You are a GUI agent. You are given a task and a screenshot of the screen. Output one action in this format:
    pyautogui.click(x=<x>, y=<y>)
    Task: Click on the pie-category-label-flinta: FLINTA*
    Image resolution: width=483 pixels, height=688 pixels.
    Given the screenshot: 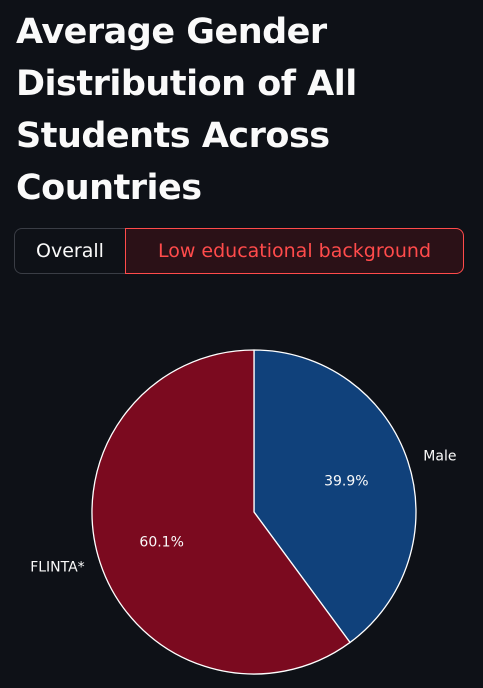 What is the action you would take?
    pyautogui.click(x=57, y=568)
    